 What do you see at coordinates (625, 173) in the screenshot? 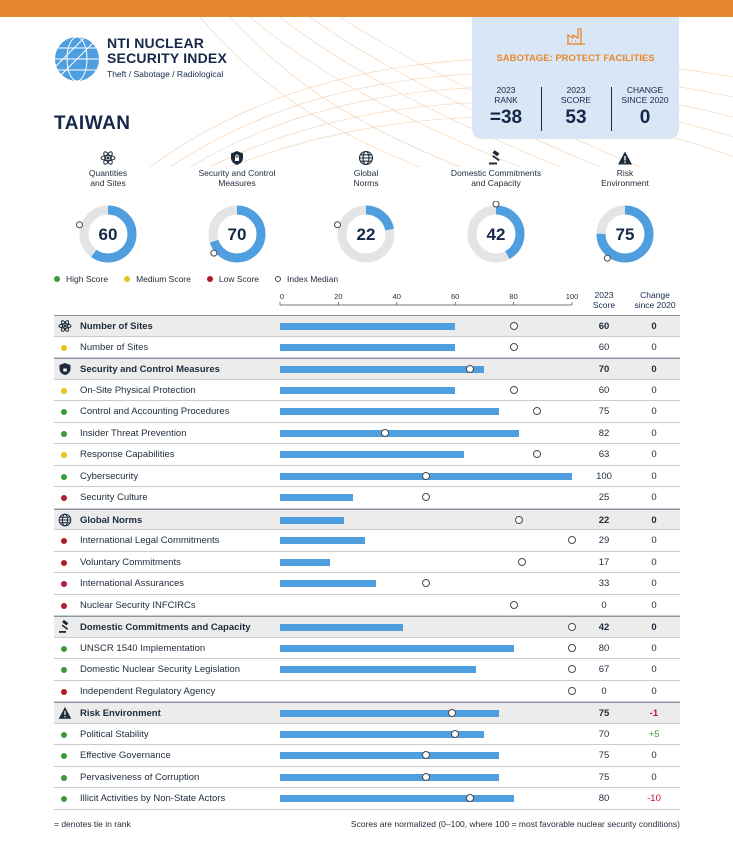
I see `pillar-label-line1: Risk` at bounding box center [625, 173].